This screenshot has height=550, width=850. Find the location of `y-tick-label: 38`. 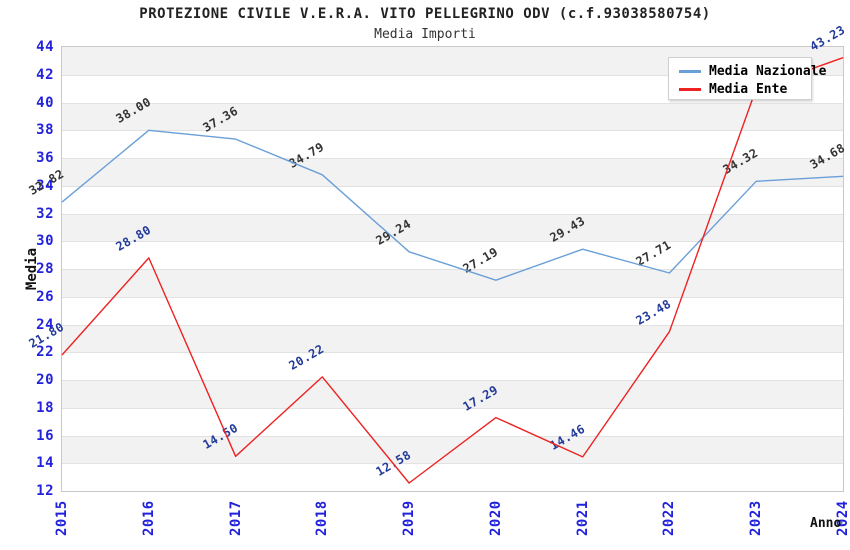

y-tick-label: 38 is located at coordinates (45, 130).